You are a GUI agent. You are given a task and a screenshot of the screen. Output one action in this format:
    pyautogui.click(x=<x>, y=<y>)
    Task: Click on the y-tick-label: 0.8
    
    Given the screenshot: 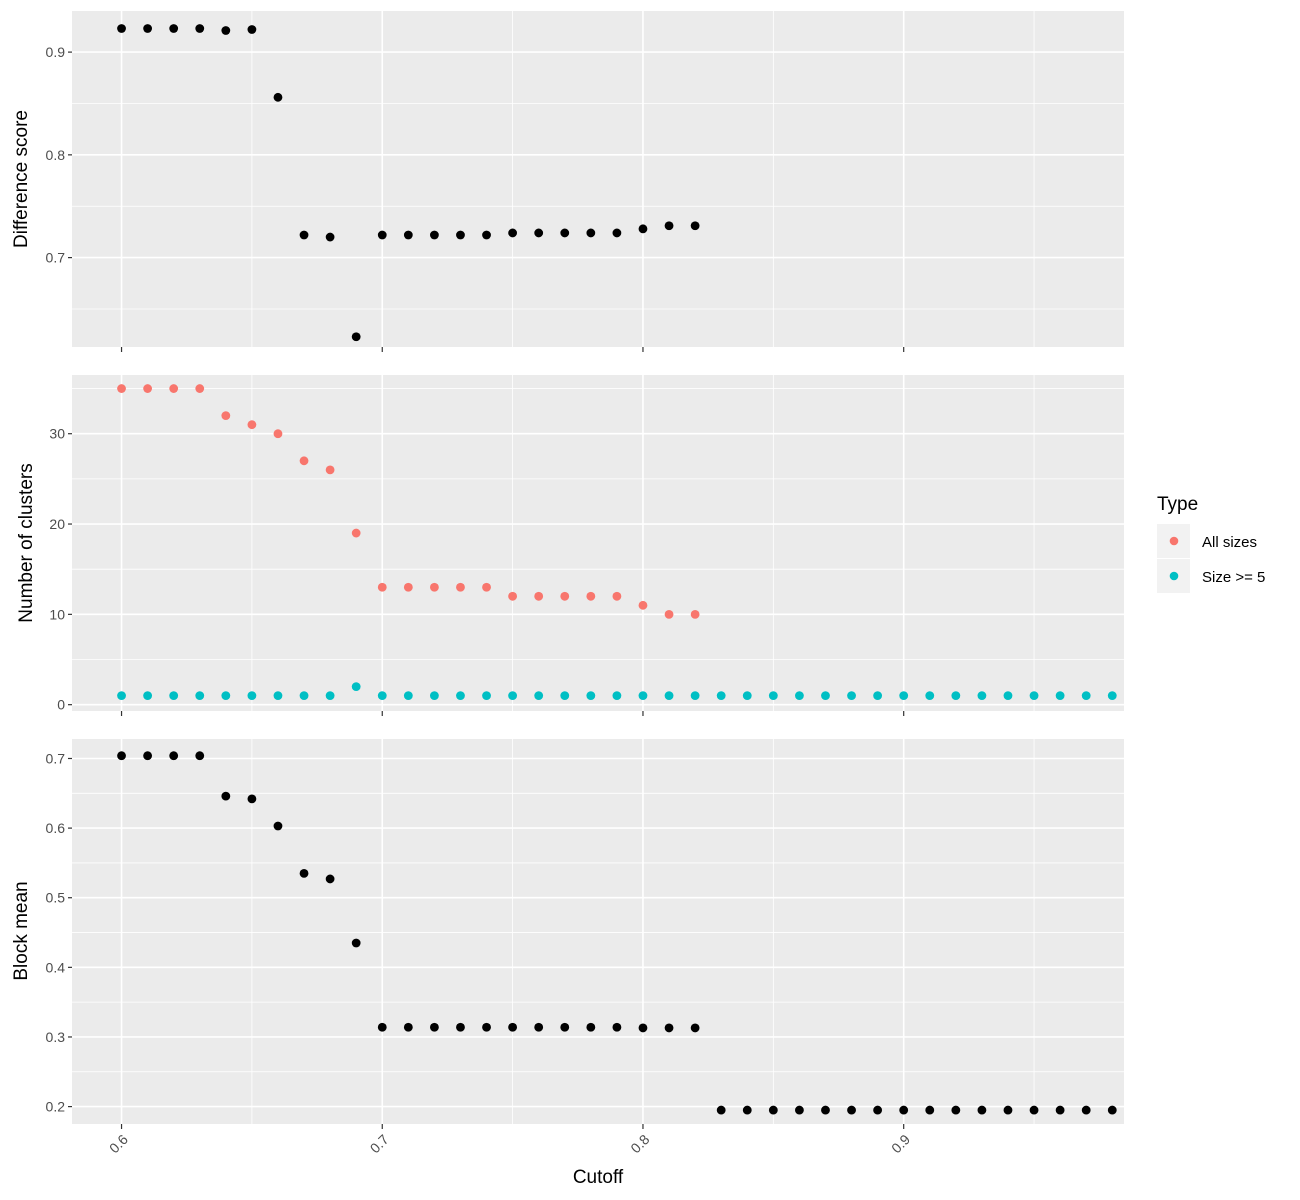 What is the action you would take?
    pyautogui.click(x=56, y=155)
    